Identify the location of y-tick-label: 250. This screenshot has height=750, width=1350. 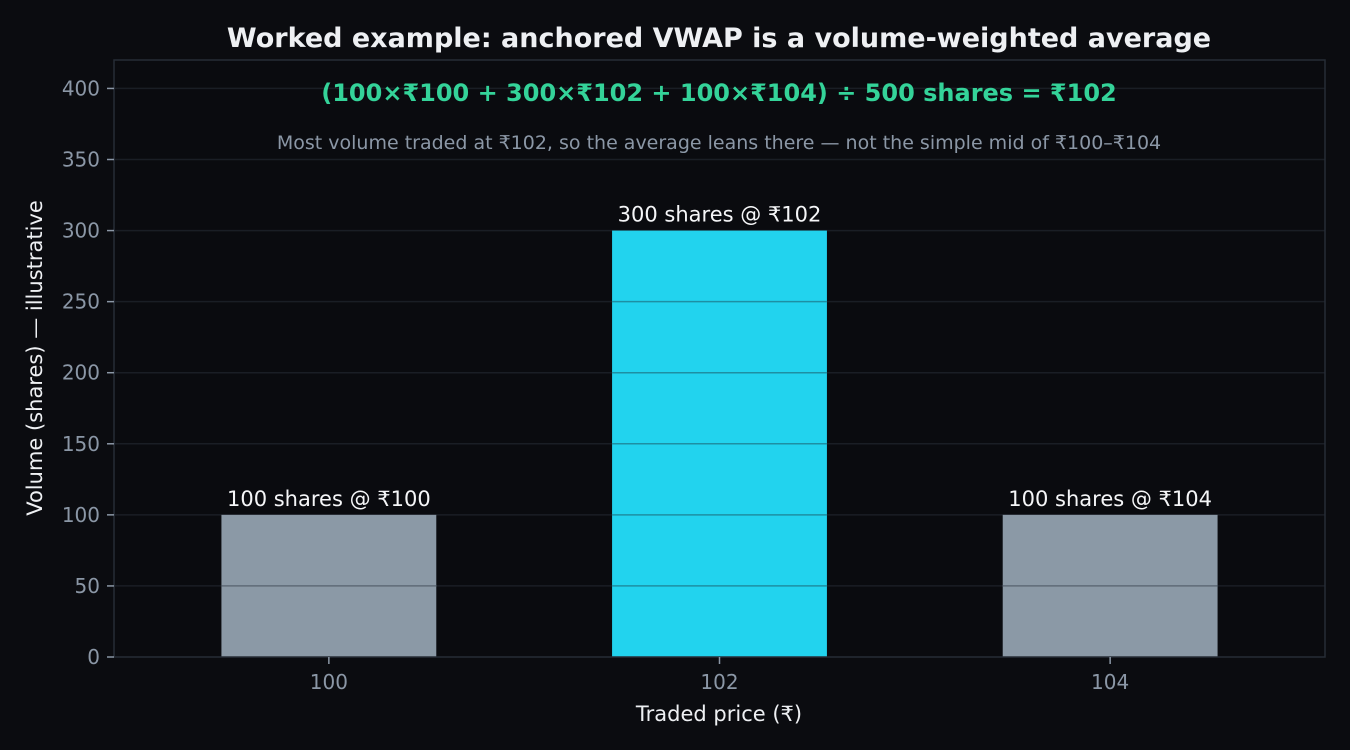
(81, 302).